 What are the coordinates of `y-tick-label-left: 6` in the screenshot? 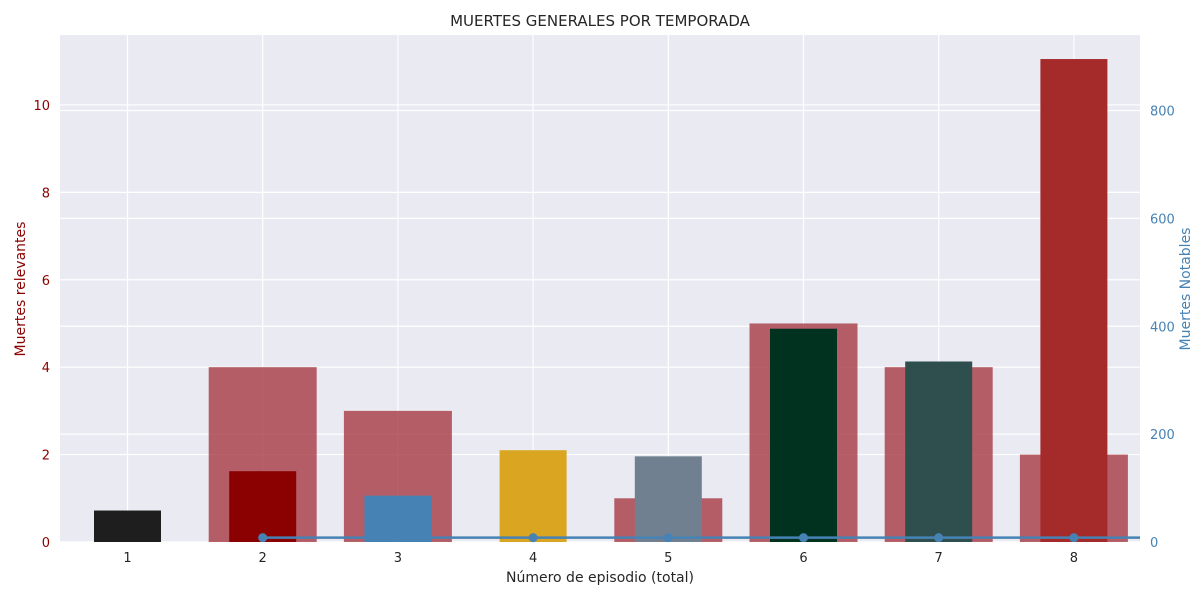 It's located at (46, 281).